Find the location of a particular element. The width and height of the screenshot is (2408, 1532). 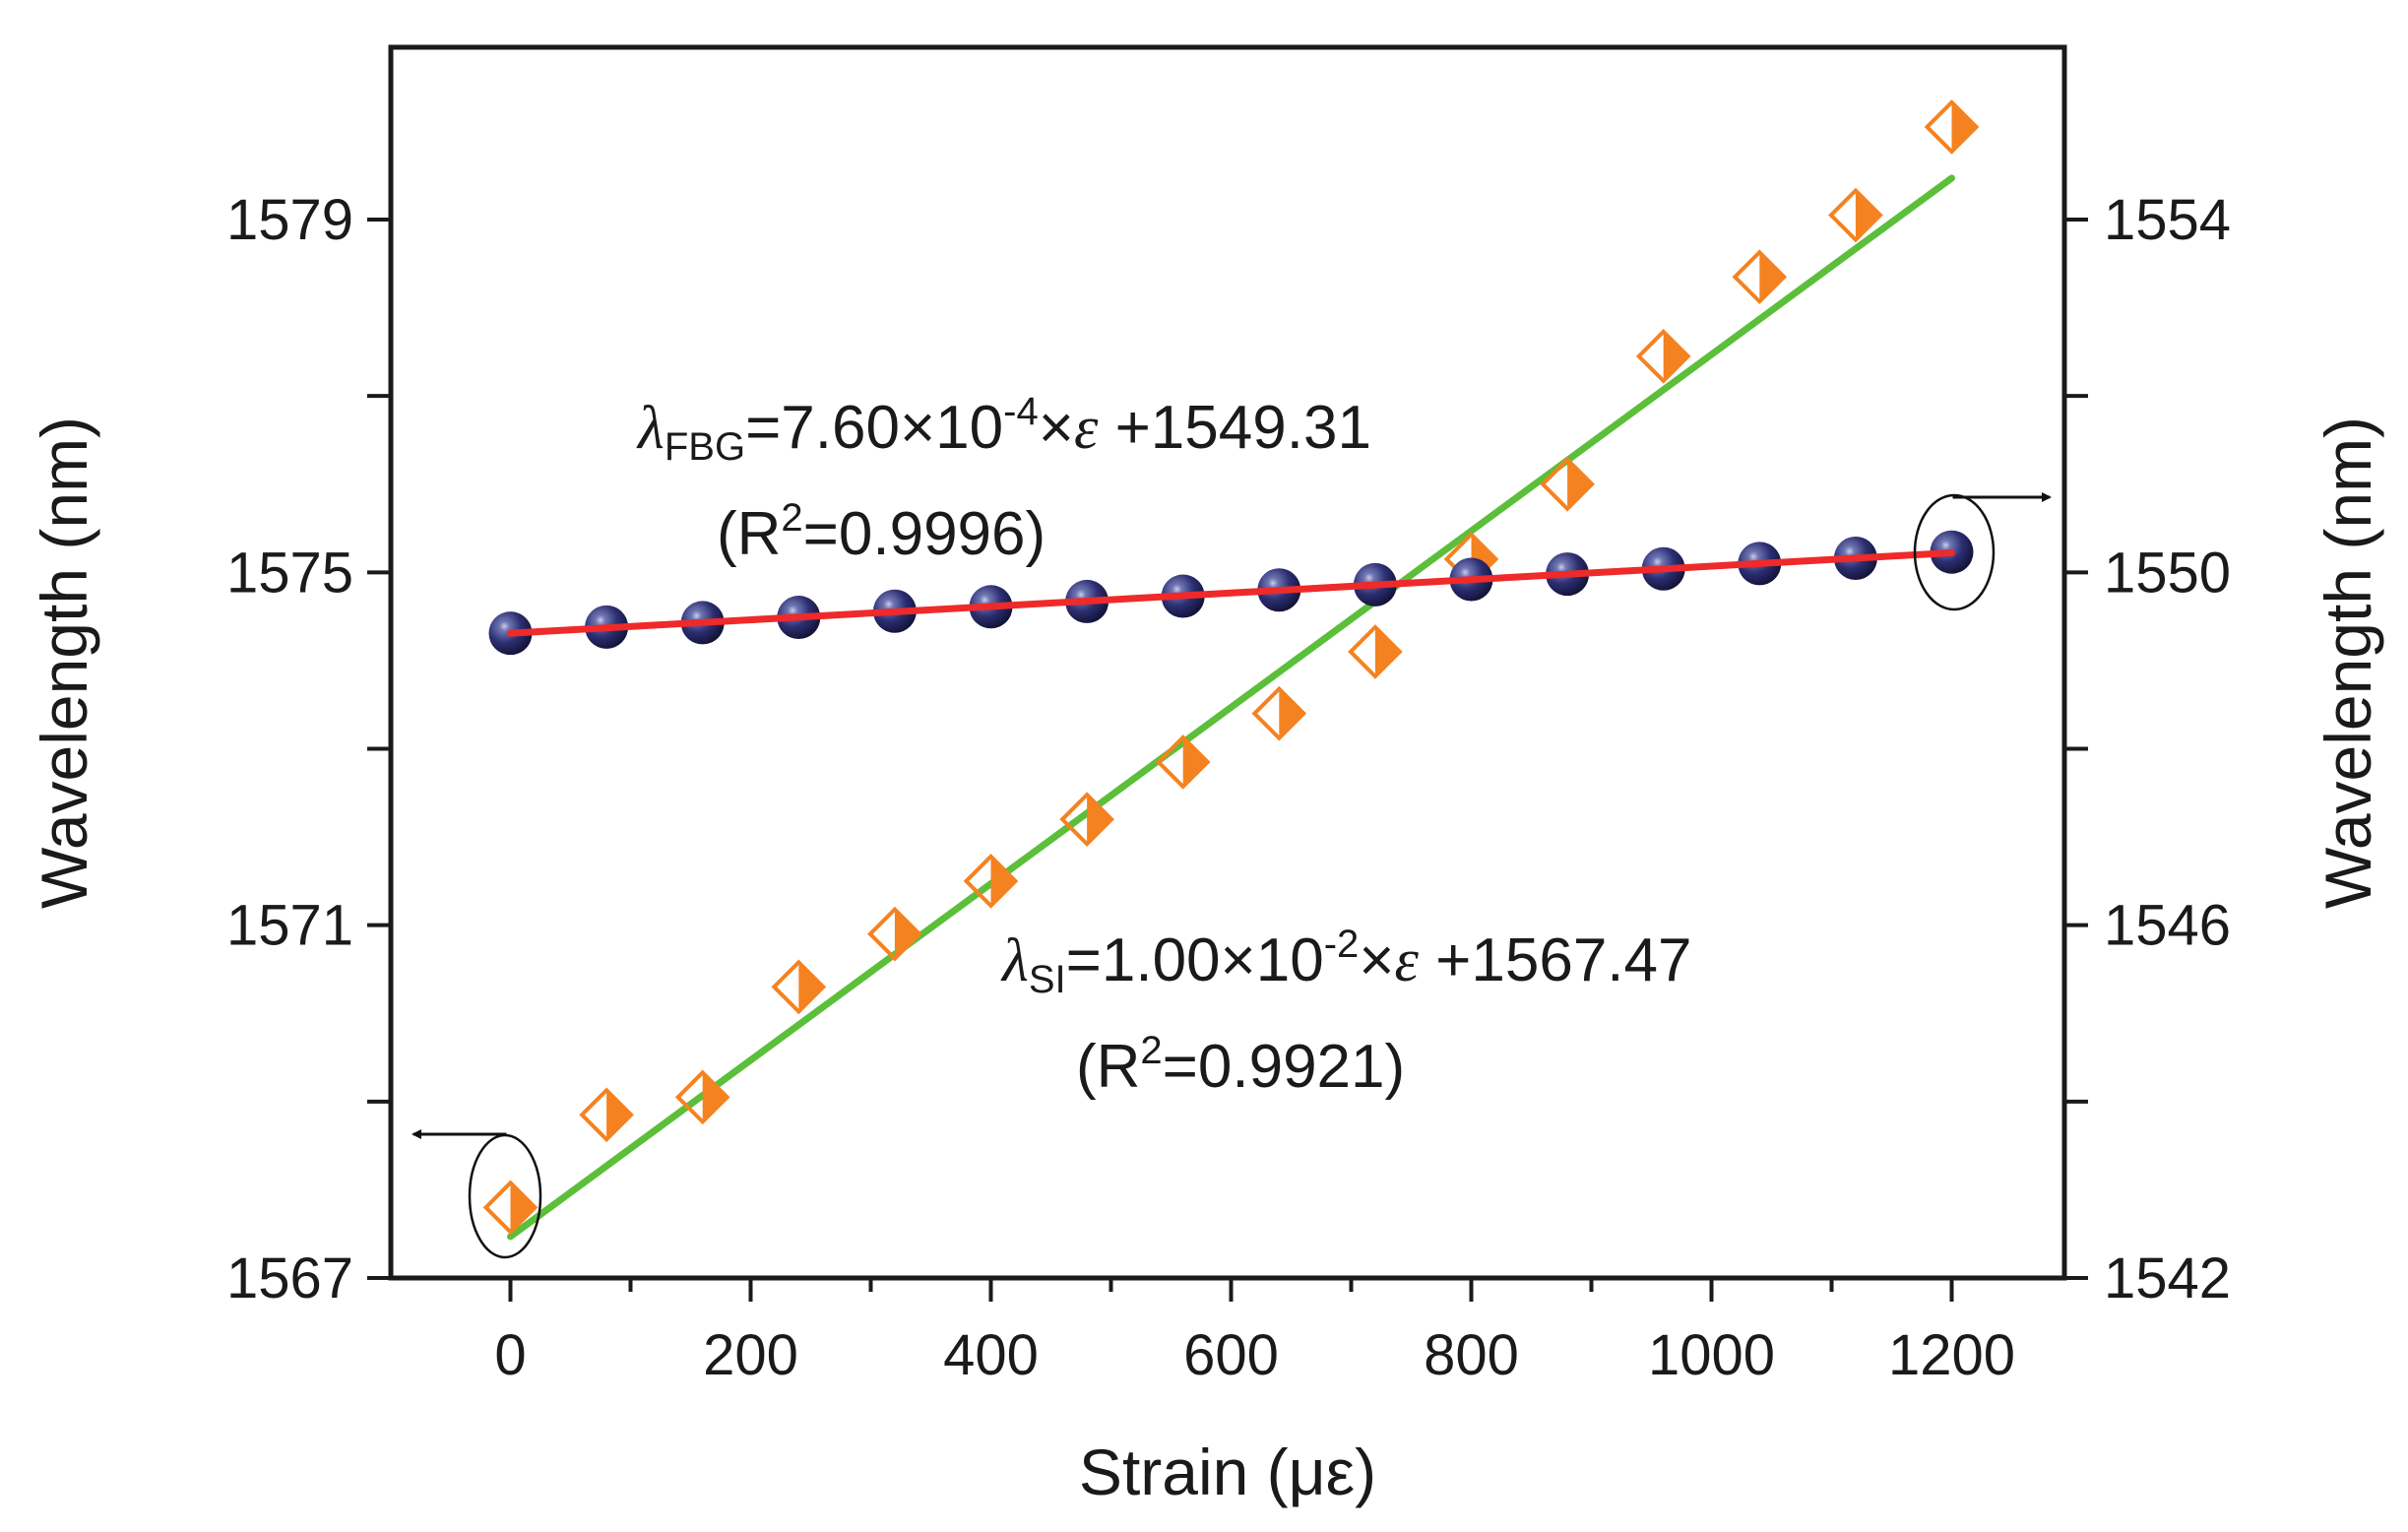

y-axis-right-title: Wavelength (nm) is located at coordinates (2348, 662).